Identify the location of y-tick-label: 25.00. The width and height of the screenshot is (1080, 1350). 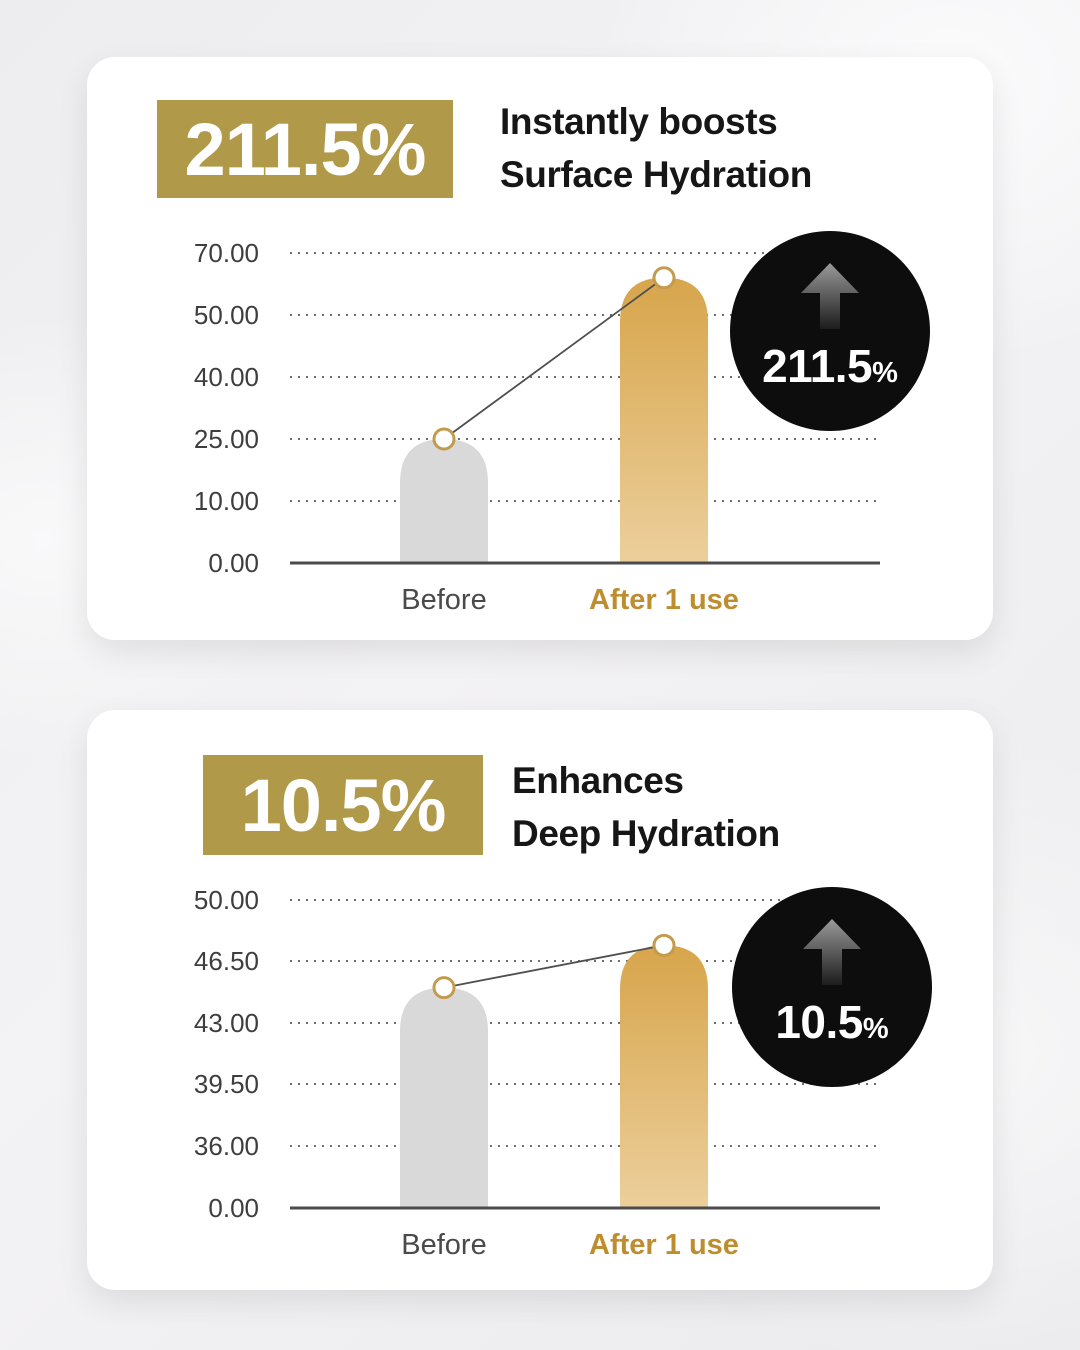
(226, 439).